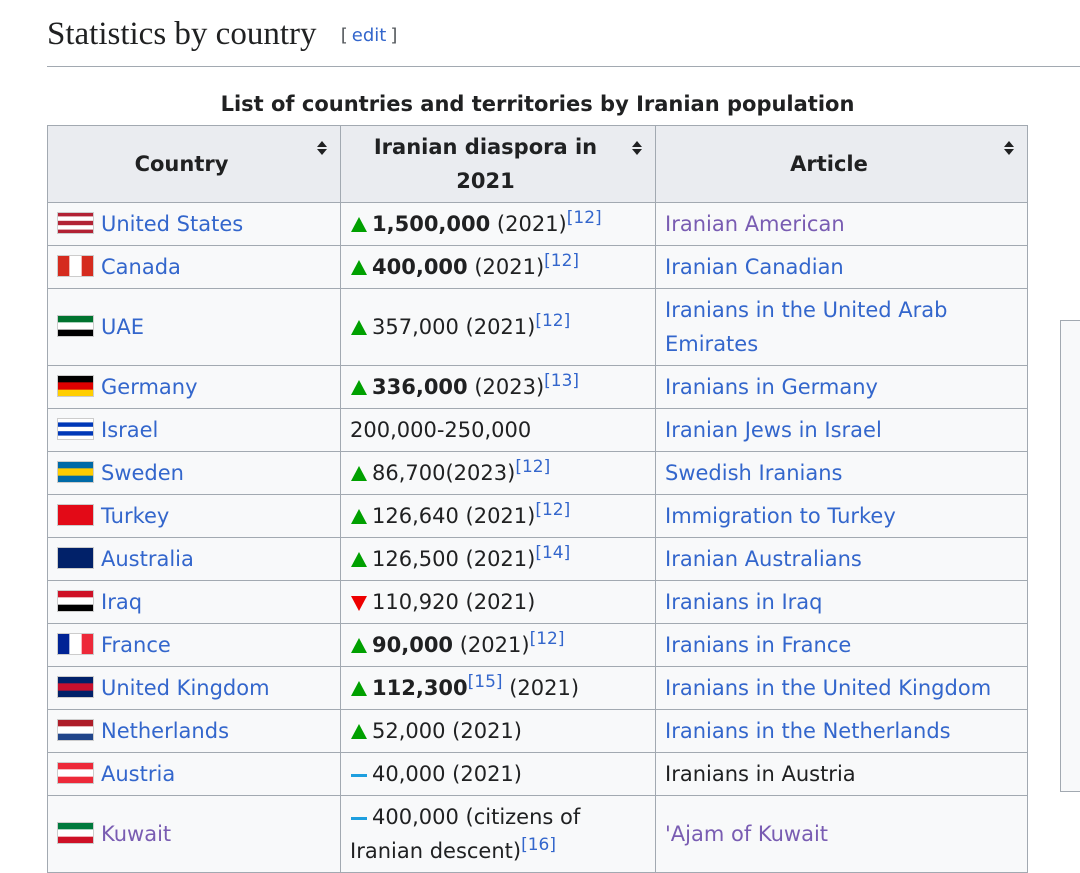  Describe the element at coordinates (194, 327) in the screenshot. I see `country-cell: UAE` at that location.